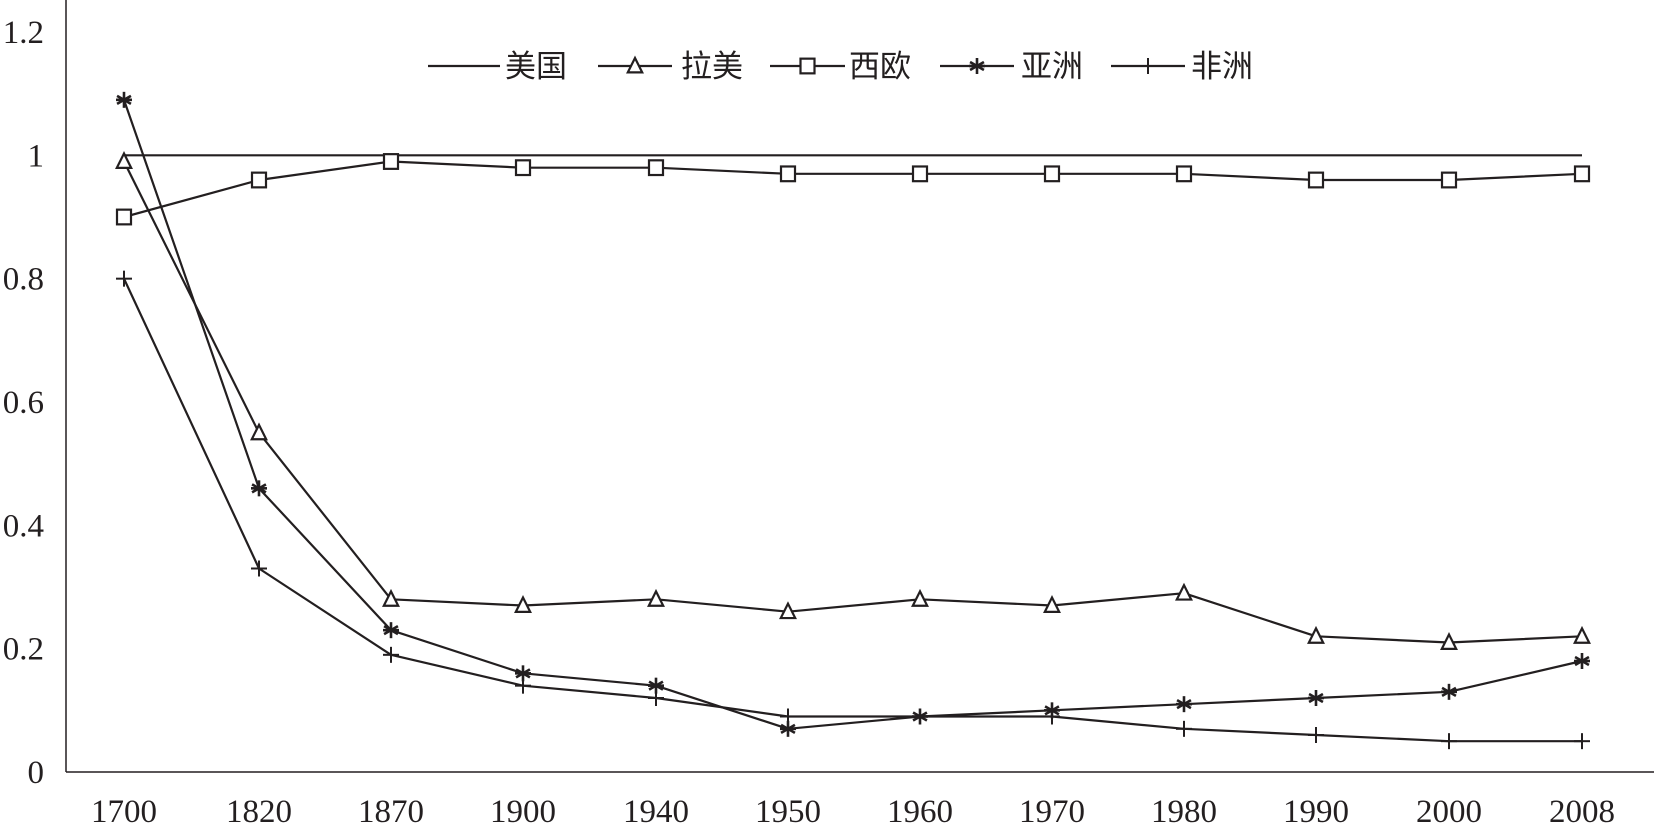 The height and width of the screenshot is (833, 1654). I want to click on x-tick-label: 1970, so click(1052, 812).